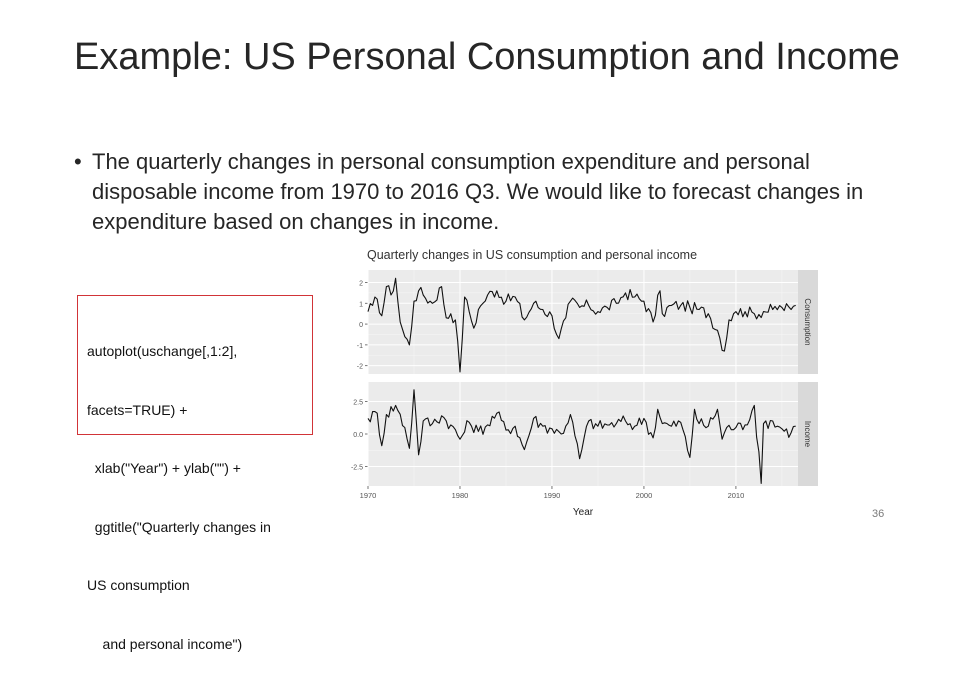  I want to click on y-tick-label: 1, so click(361, 304).